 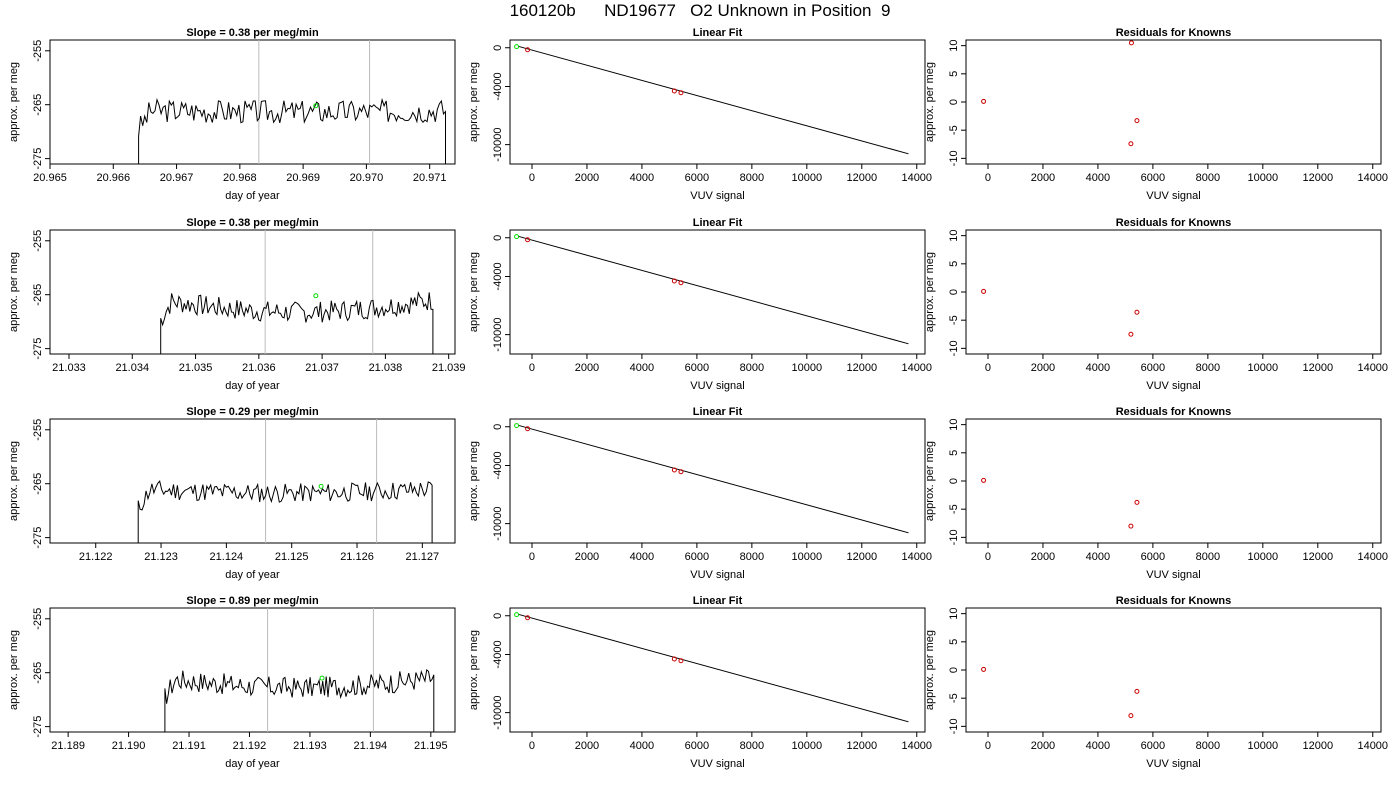 What do you see at coordinates (861, 368) in the screenshot?
I see `x-tick-label: 12000` at bounding box center [861, 368].